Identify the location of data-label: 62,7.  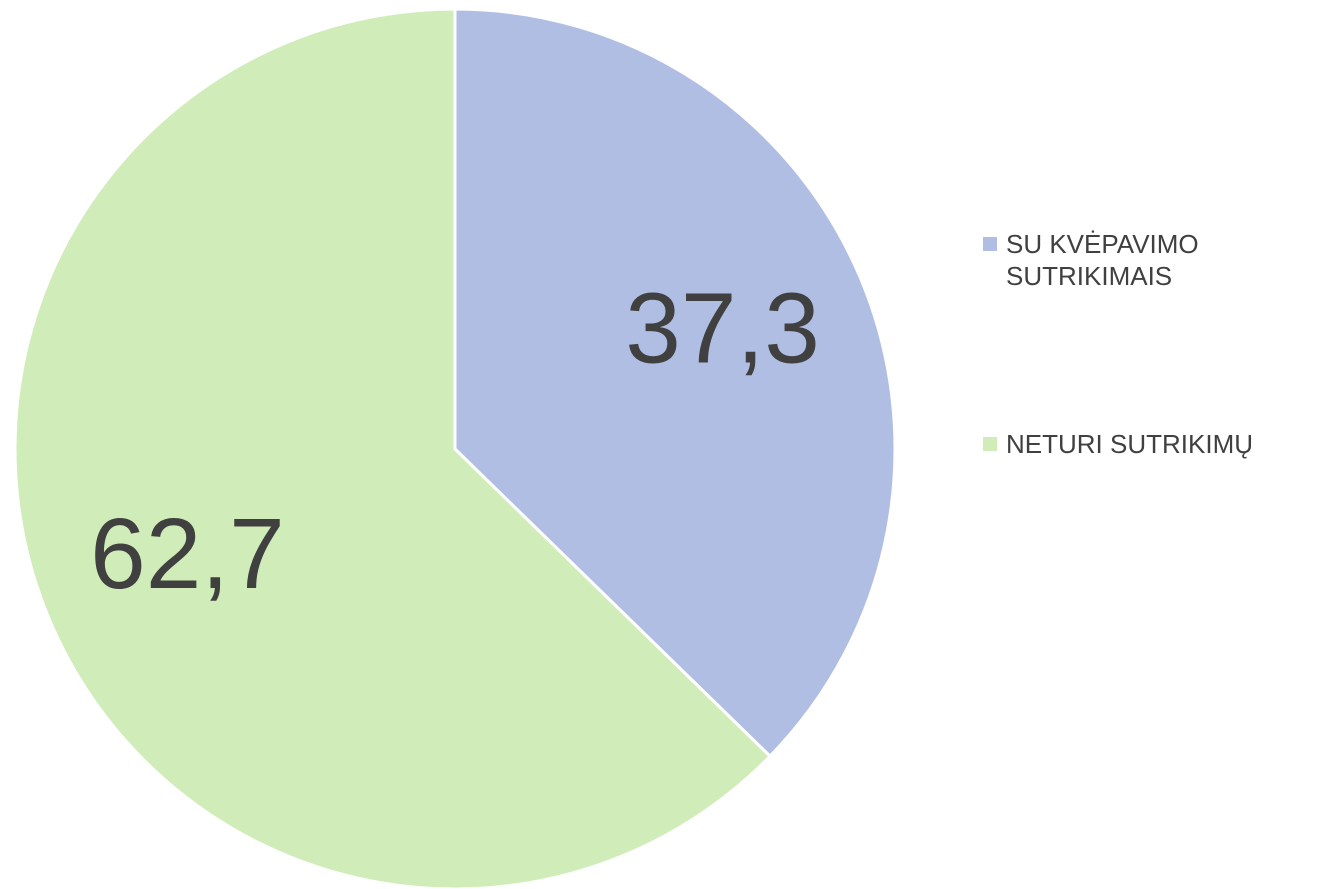
(187, 554).